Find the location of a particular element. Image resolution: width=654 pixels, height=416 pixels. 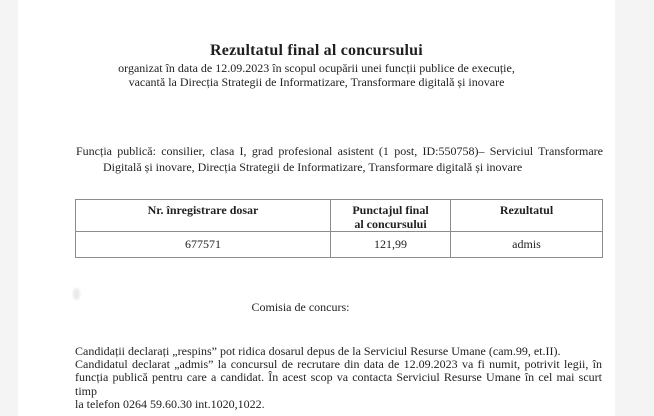

left-margin-strip is located at coordinates (9, 208).